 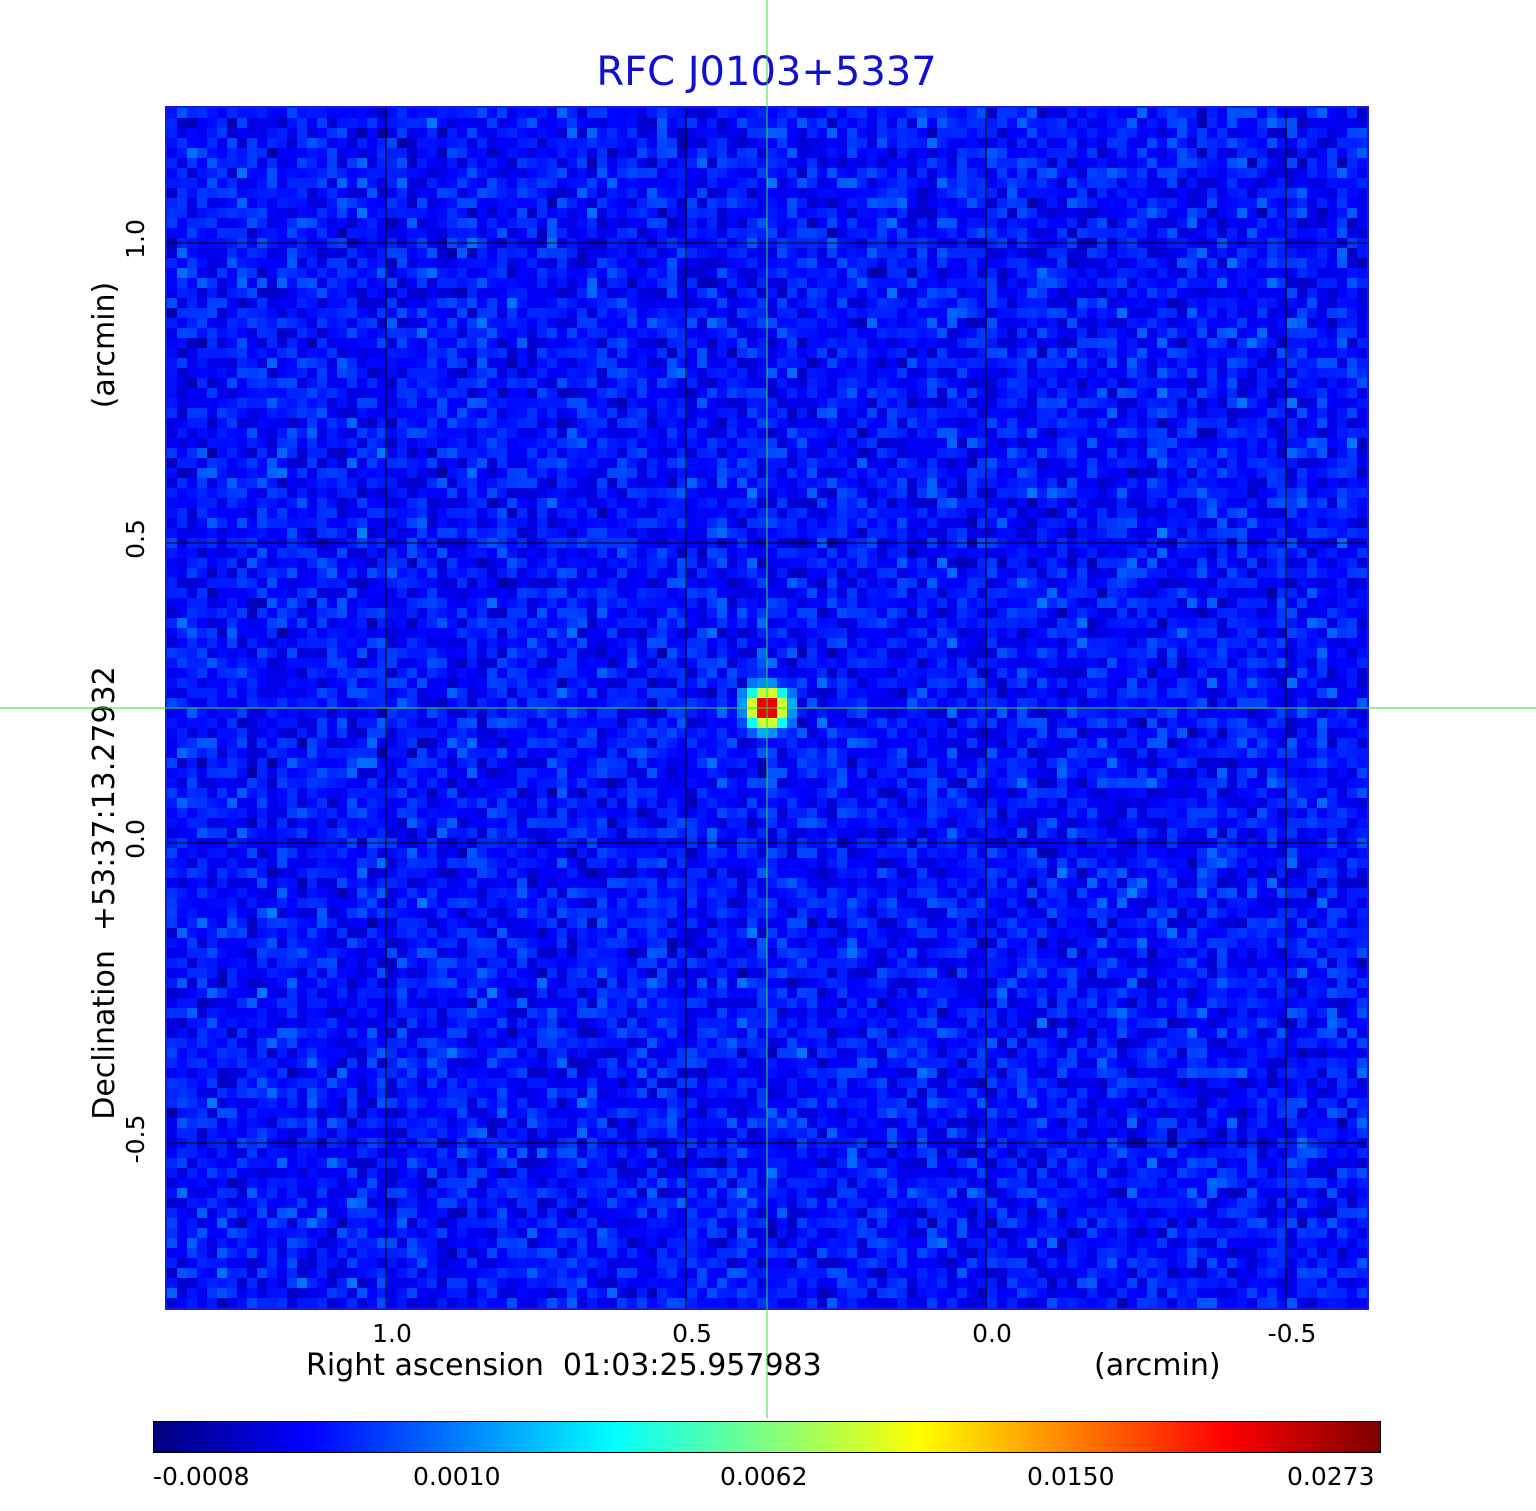 What do you see at coordinates (135, 1139) in the screenshot?
I see `y-tick-label: -0.5` at bounding box center [135, 1139].